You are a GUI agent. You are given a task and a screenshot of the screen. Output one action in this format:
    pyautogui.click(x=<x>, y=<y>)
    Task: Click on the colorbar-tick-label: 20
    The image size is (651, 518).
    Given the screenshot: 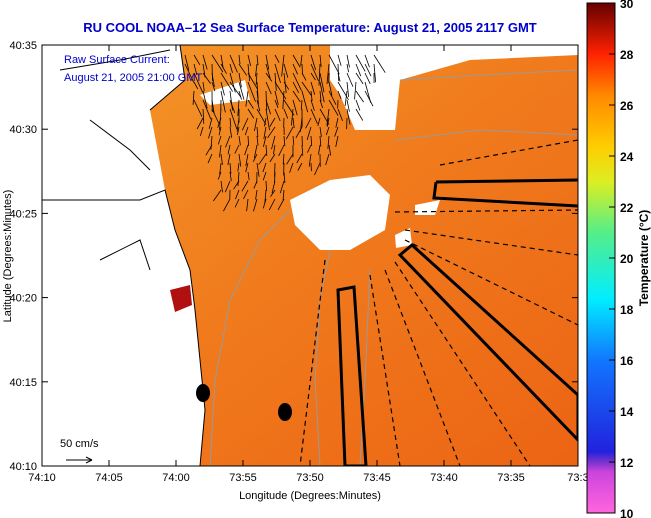 What is the action you would take?
    pyautogui.click(x=627, y=259)
    